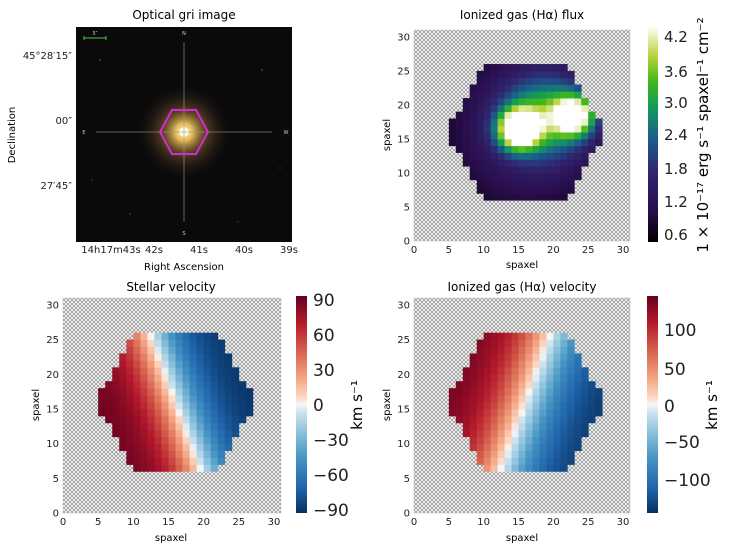 The height and width of the screenshot is (549, 735). I want to click on compass-n: N, so click(184, 34).